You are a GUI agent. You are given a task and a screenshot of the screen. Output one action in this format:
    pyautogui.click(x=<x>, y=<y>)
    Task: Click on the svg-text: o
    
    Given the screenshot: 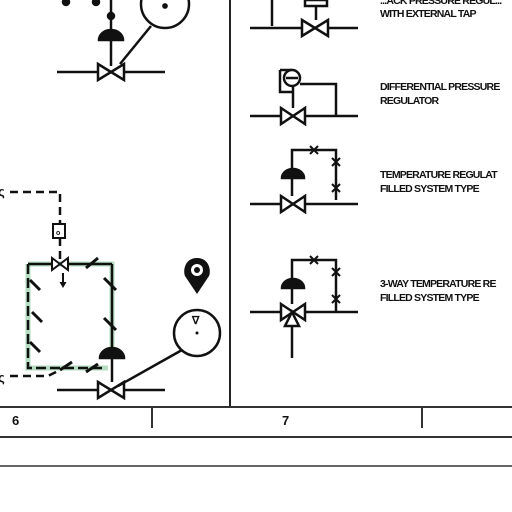 What is the action you would take?
    pyautogui.click(x=58, y=233)
    